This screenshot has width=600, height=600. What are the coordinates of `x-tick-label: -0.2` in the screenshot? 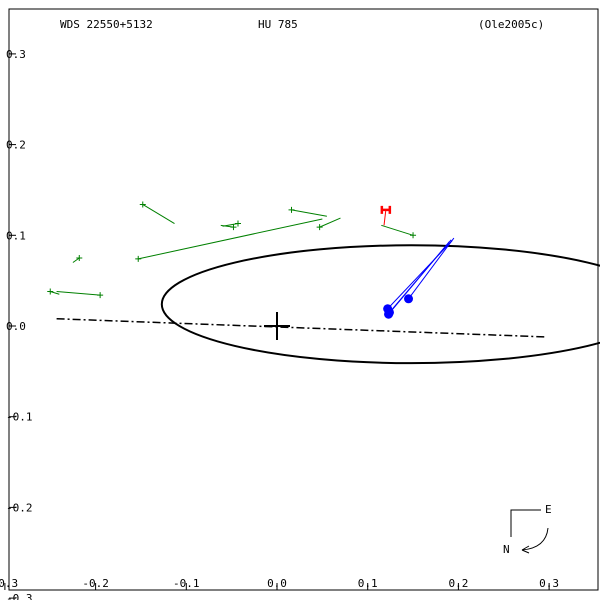 It's located at (95, 583).